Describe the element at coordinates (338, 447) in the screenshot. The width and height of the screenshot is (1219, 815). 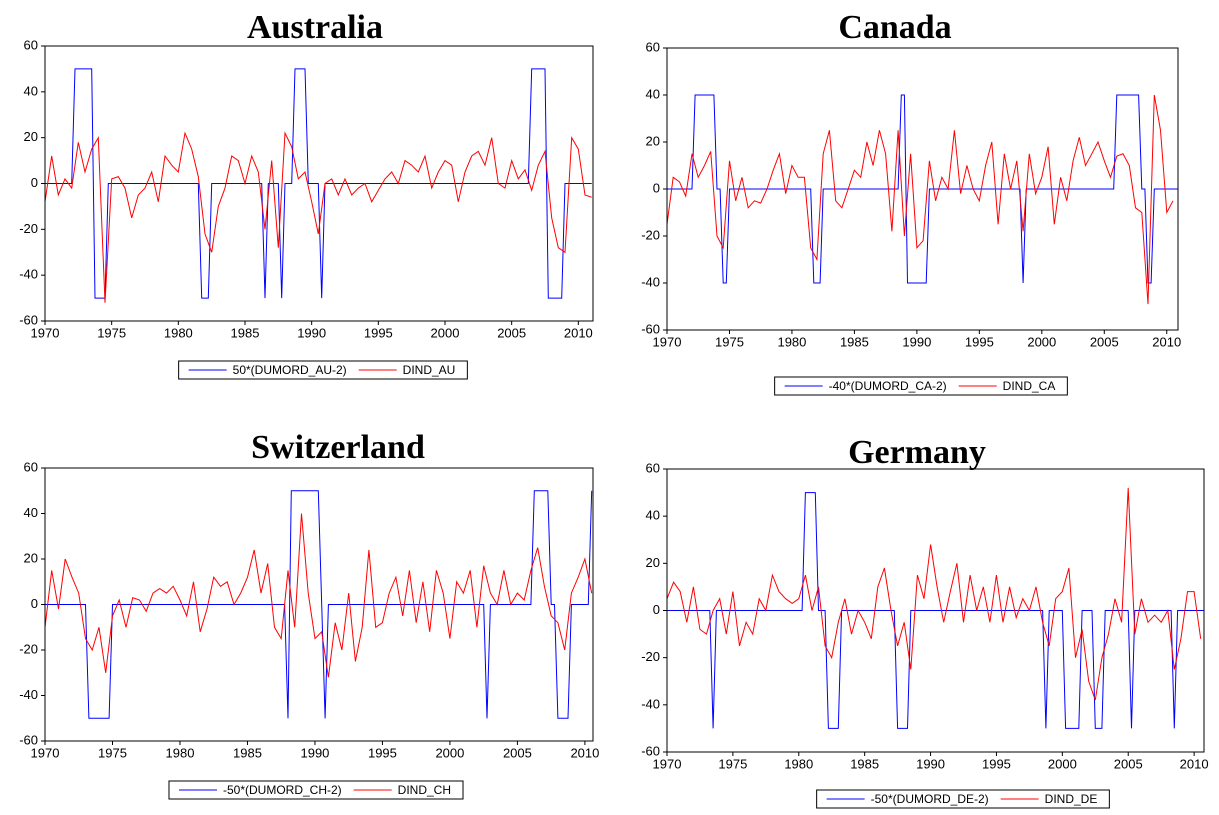
I see `chart-title: Switzerland` at that location.